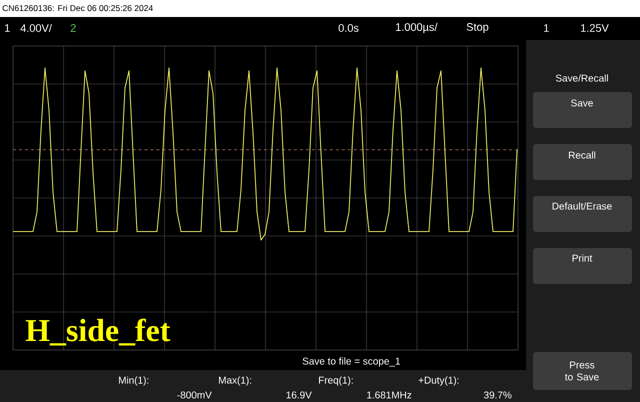 The height and width of the screenshot is (402, 640). I want to click on text: Save, so click(582, 103).